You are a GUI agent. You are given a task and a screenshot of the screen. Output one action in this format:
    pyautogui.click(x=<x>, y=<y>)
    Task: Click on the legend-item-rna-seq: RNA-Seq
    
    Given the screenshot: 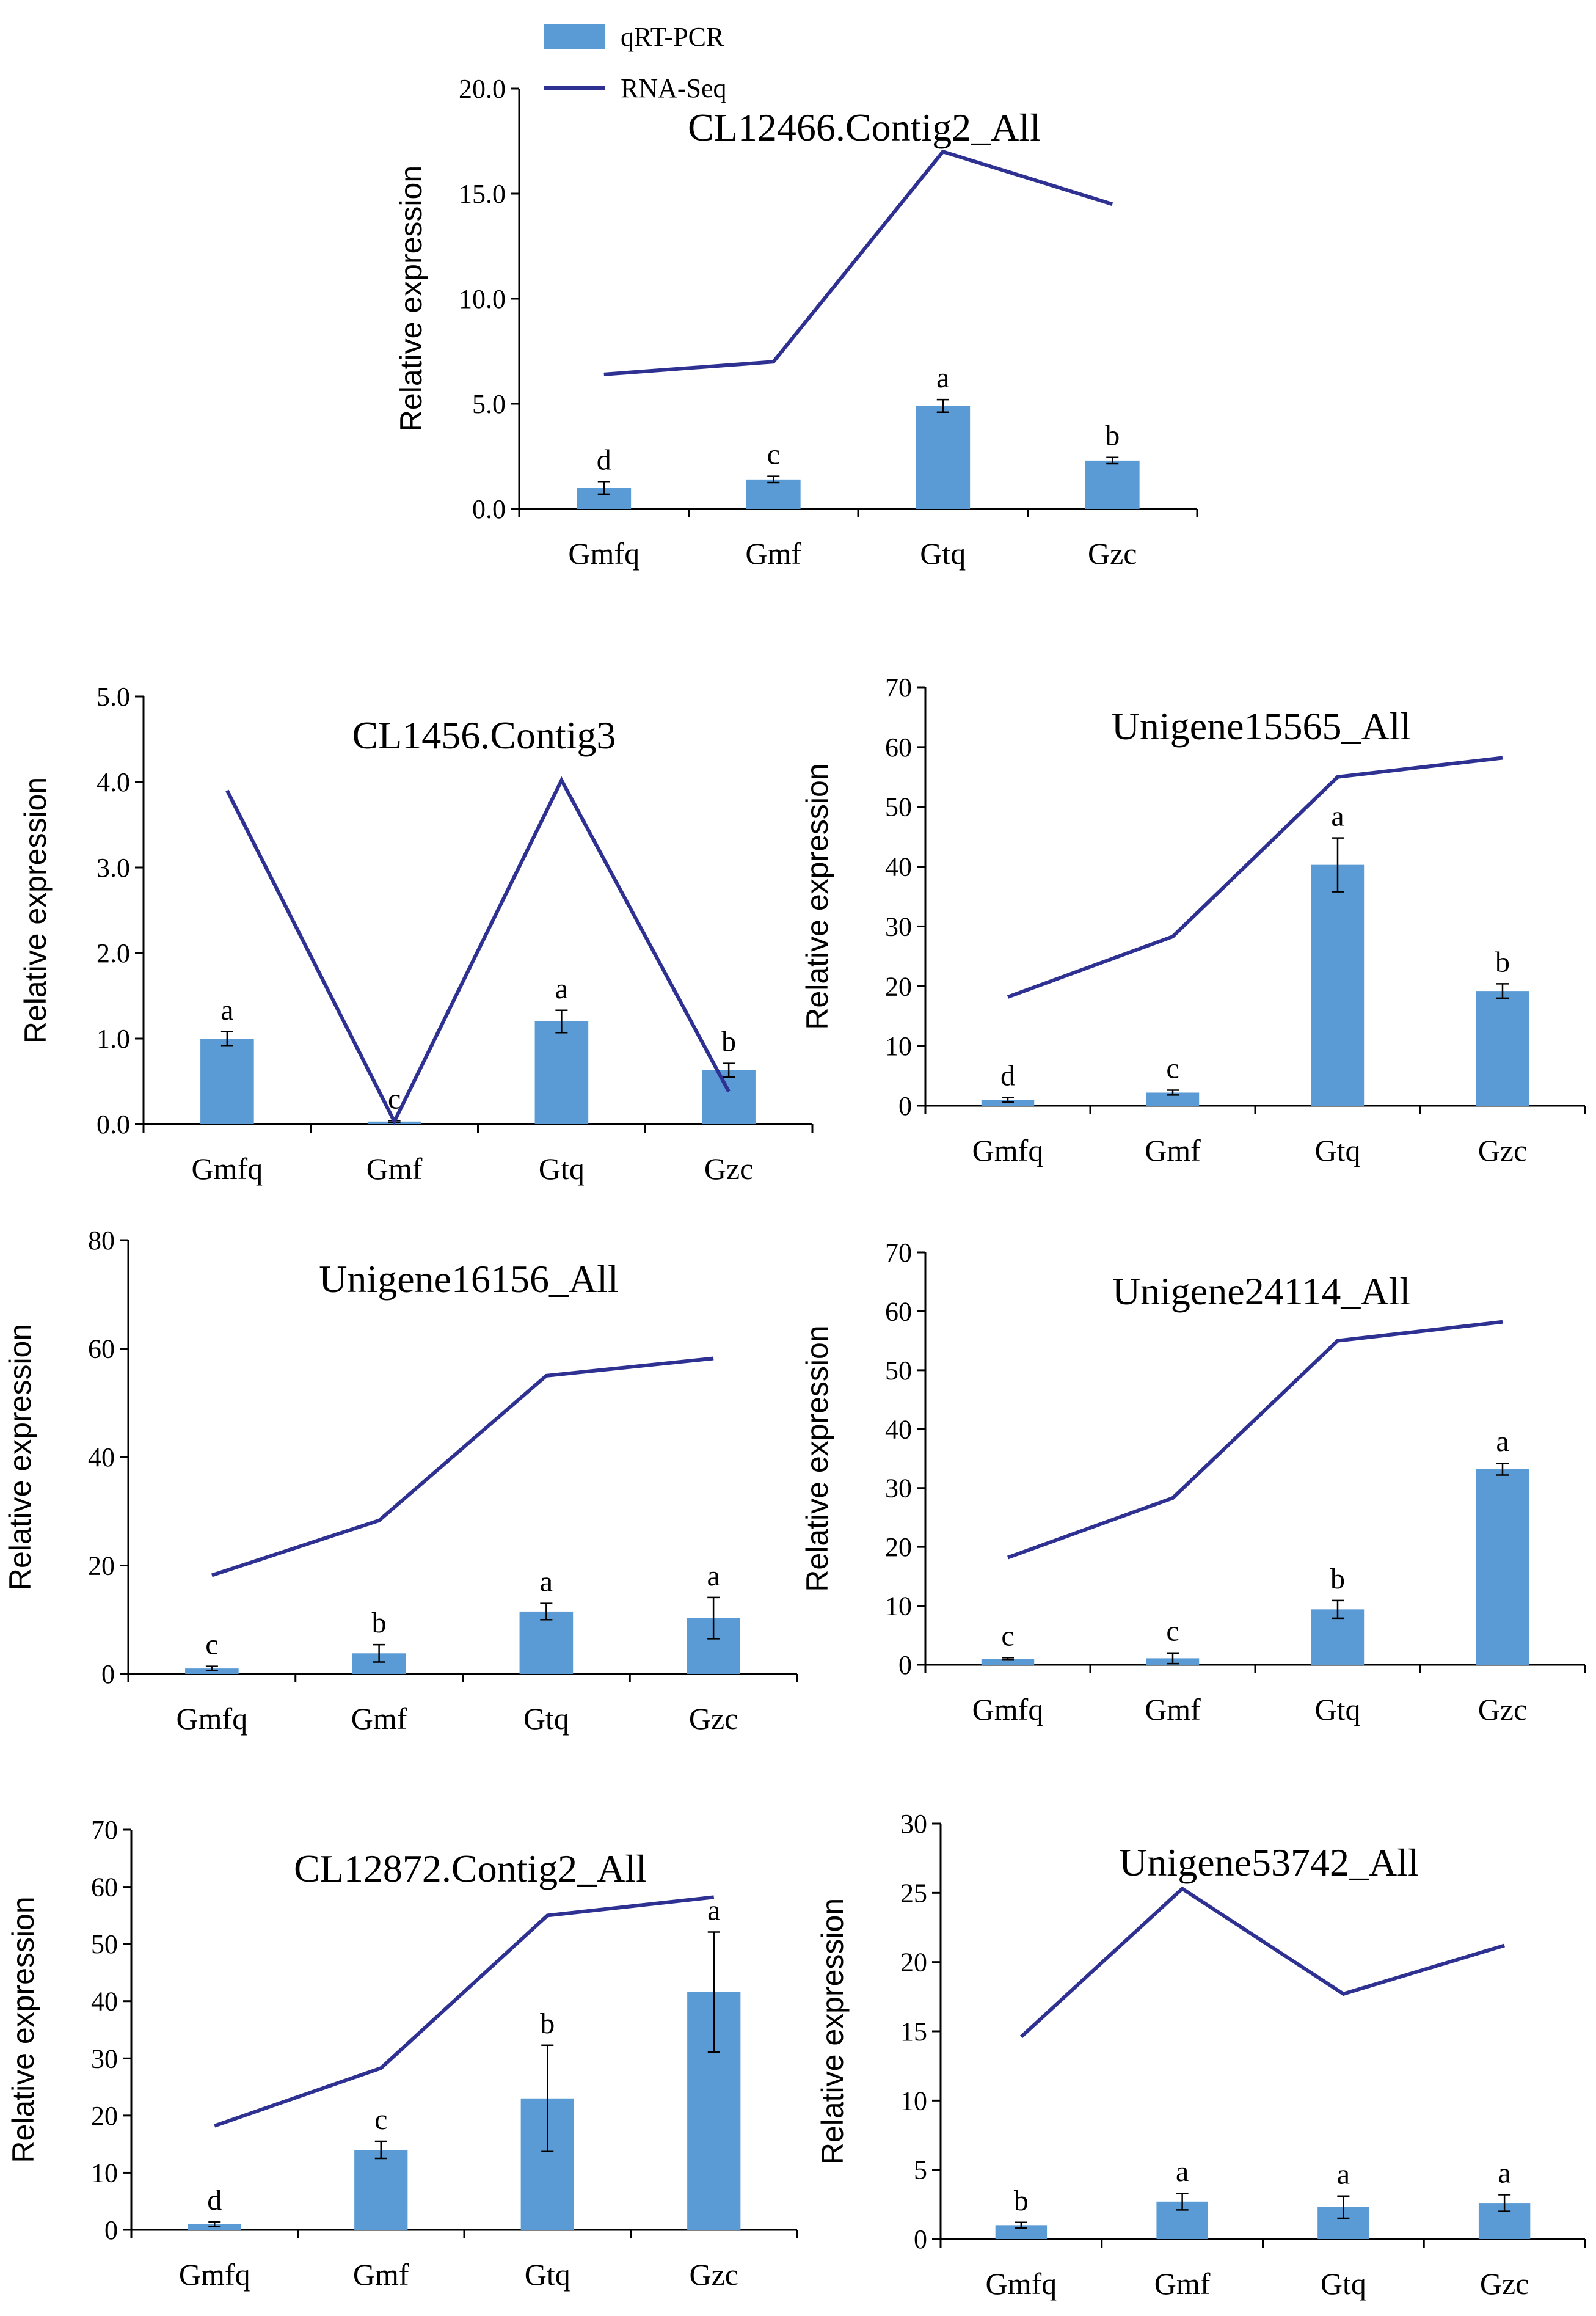 What is the action you would take?
    pyautogui.click(x=635, y=88)
    